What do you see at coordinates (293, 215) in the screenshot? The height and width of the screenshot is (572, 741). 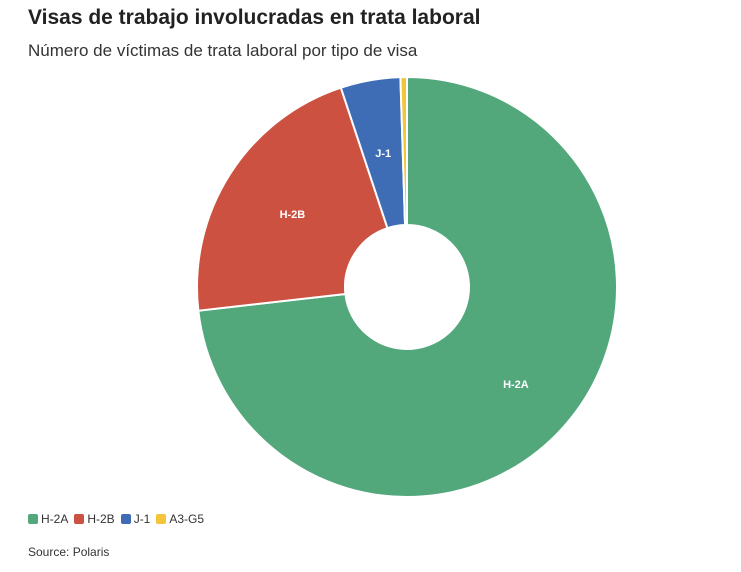 I see `slice-label-h-2b: H-2B` at bounding box center [293, 215].